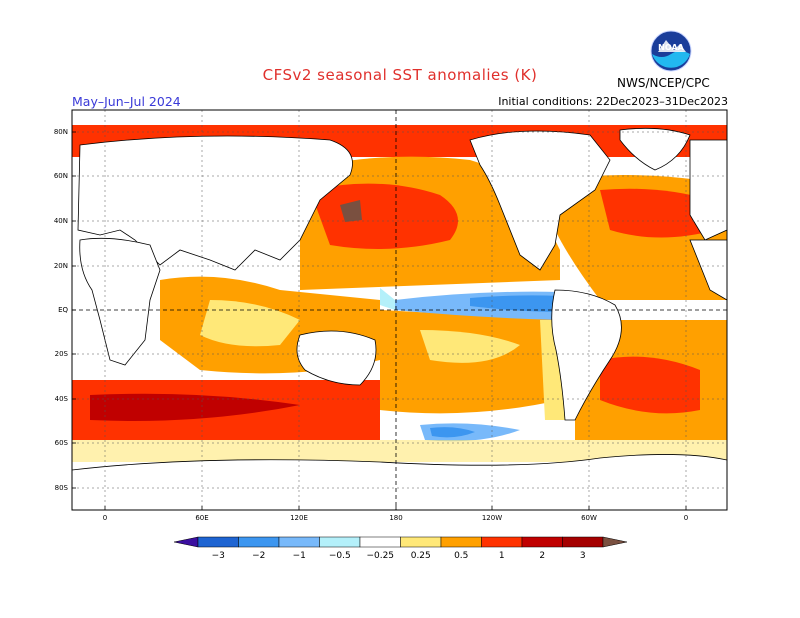 The width and height of the screenshot is (800, 618). What do you see at coordinates (583, 556) in the screenshot?
I see `colorbar-label: 3` at bounding box center [583, 556].